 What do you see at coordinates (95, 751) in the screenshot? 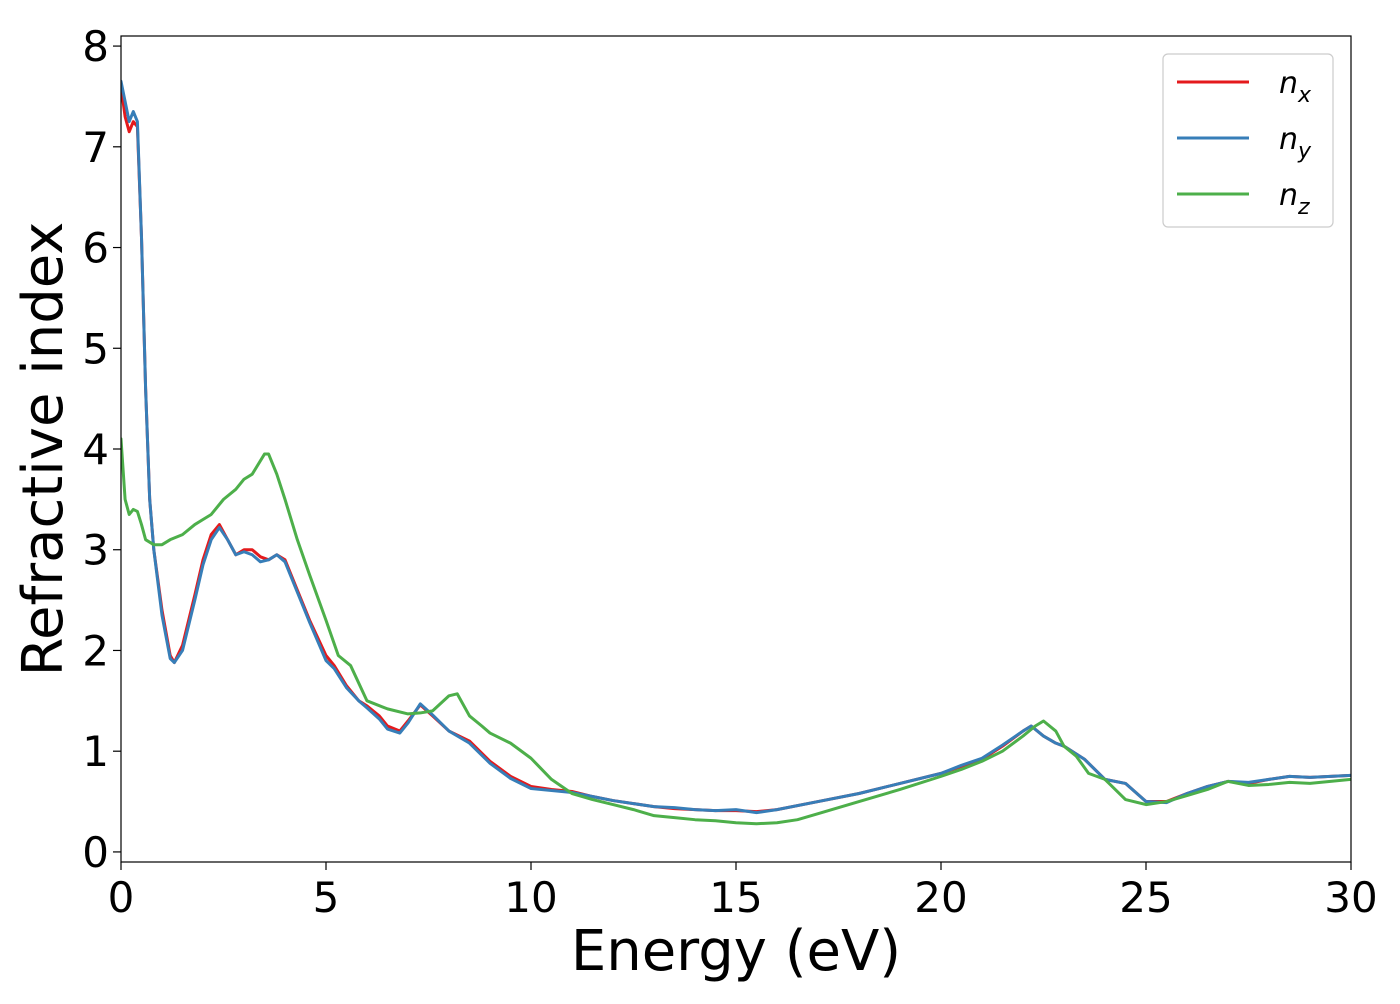
I see `y-tick-label: 1` at bounding box center [95, 751].